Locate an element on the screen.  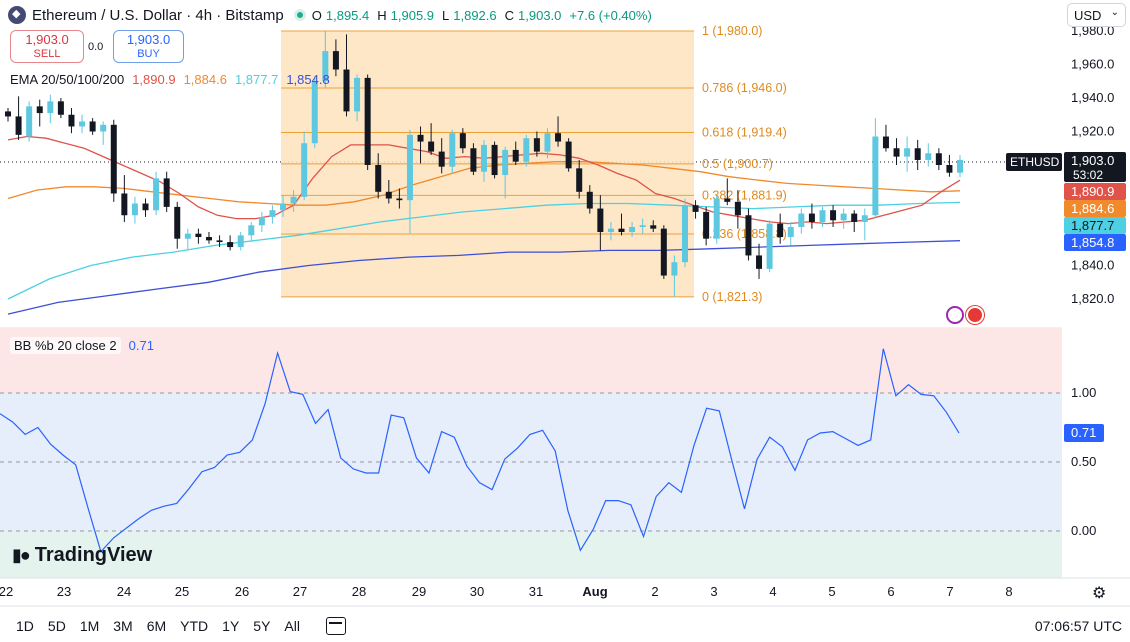
ethereum-logo-icon is located at coordinates (17, 15).